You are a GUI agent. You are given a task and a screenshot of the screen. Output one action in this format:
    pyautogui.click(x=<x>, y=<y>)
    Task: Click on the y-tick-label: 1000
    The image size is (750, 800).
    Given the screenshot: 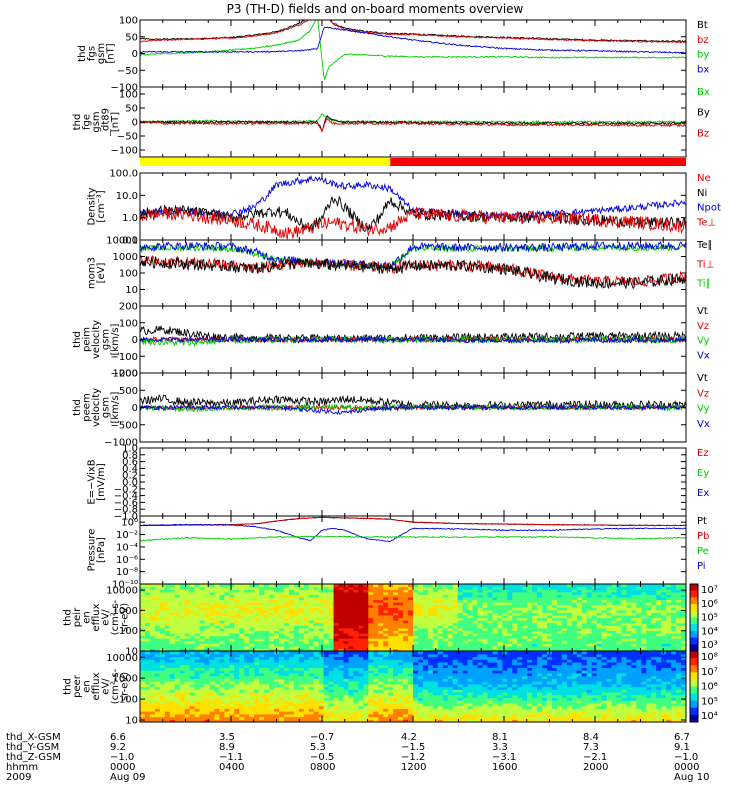 What is the action you would take?
    pyautogui.click(x=125, y=374)
    